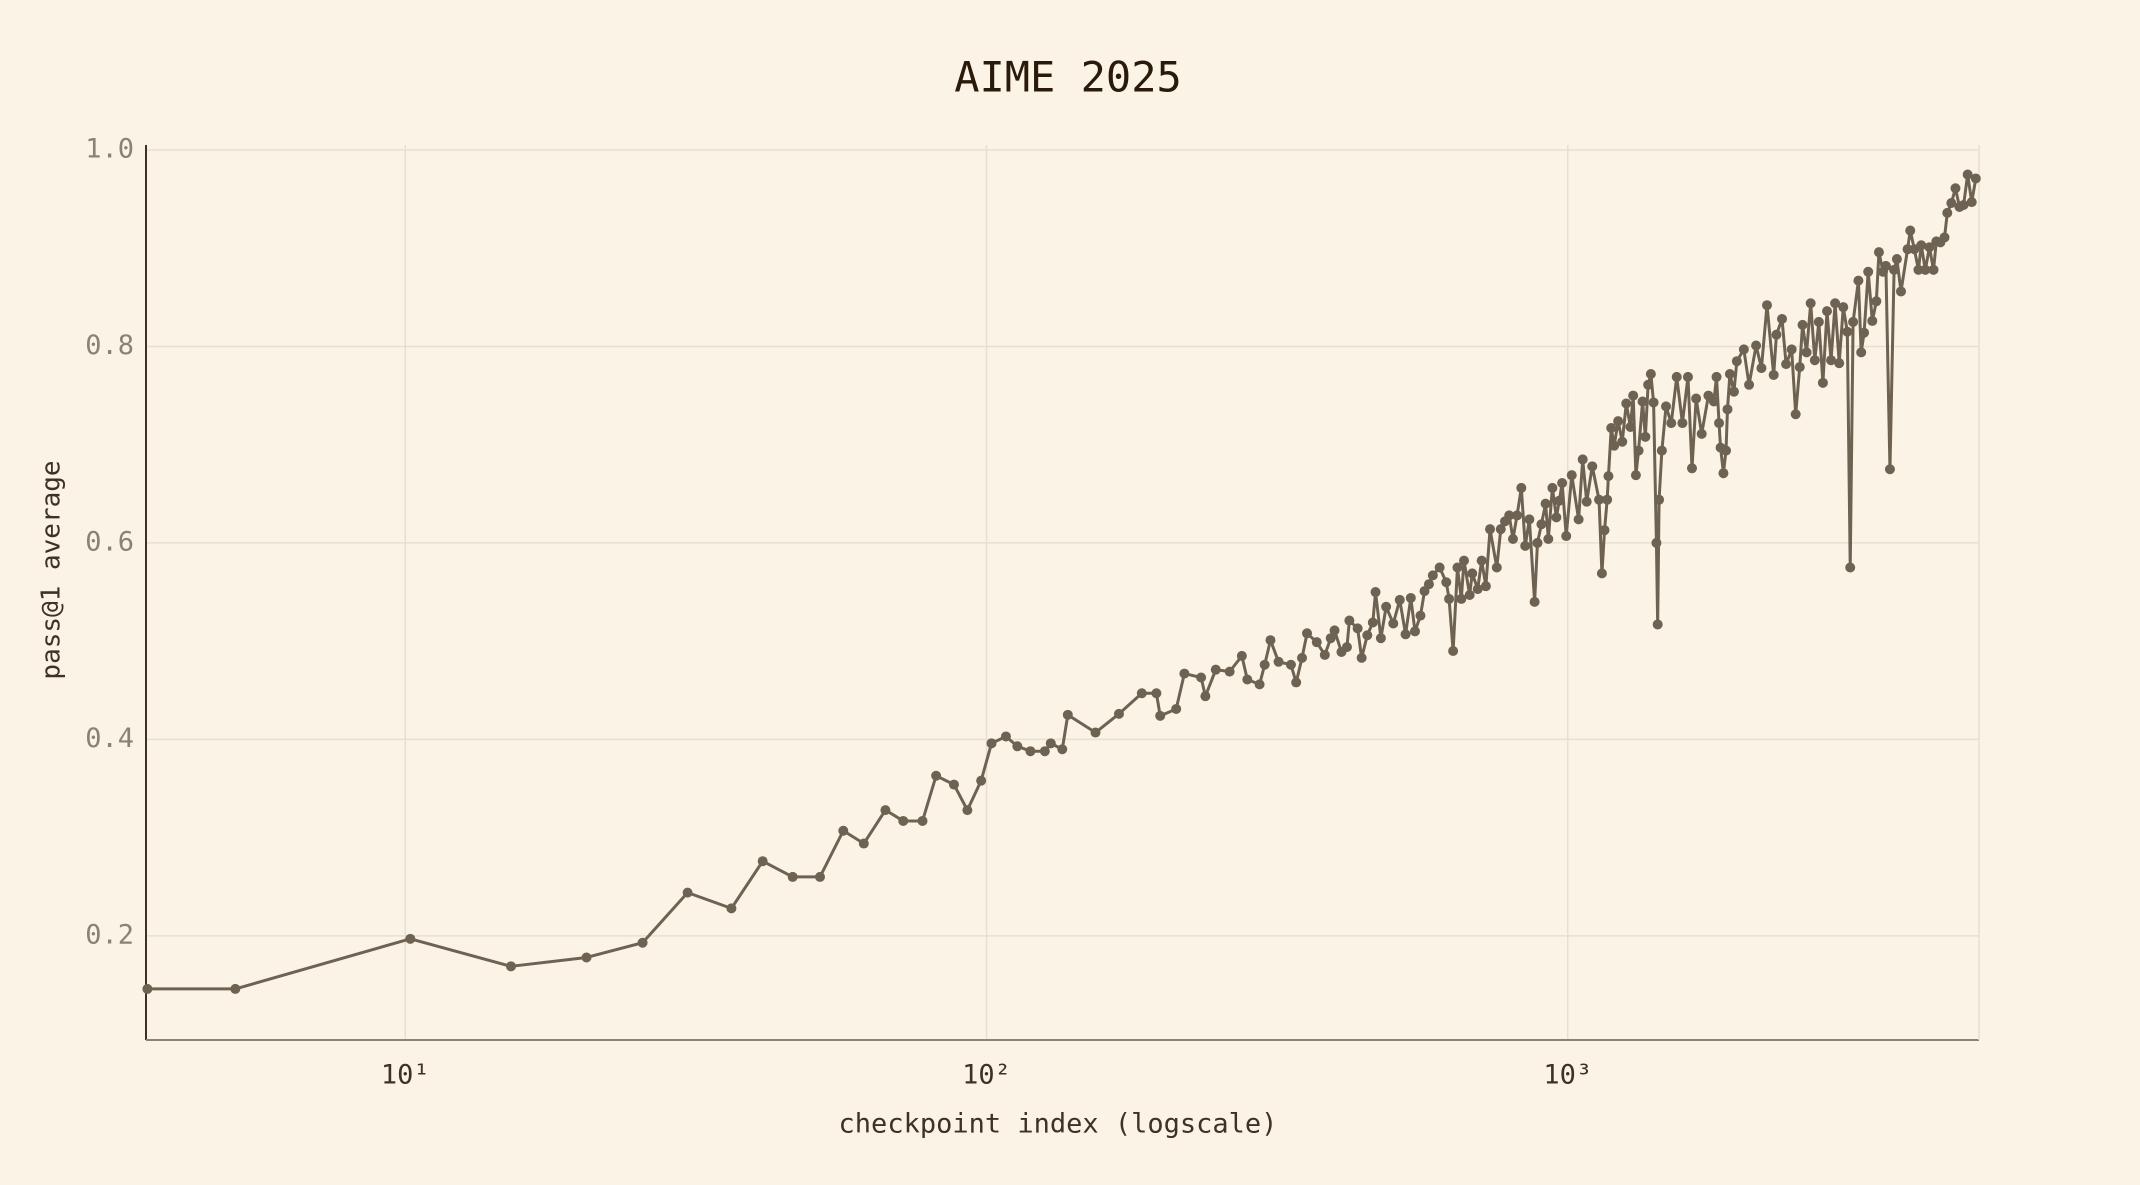 This screenshot has width=2140, height=1185. I want to click on x-tick-label: 10², so click(986, 1075).